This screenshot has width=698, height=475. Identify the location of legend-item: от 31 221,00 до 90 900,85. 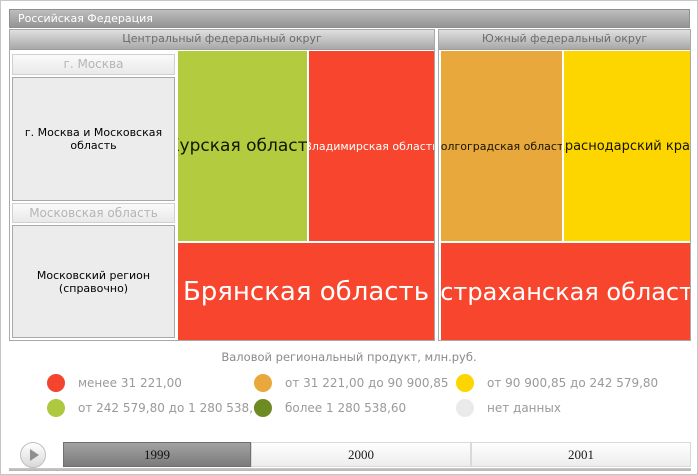
(351, 382).